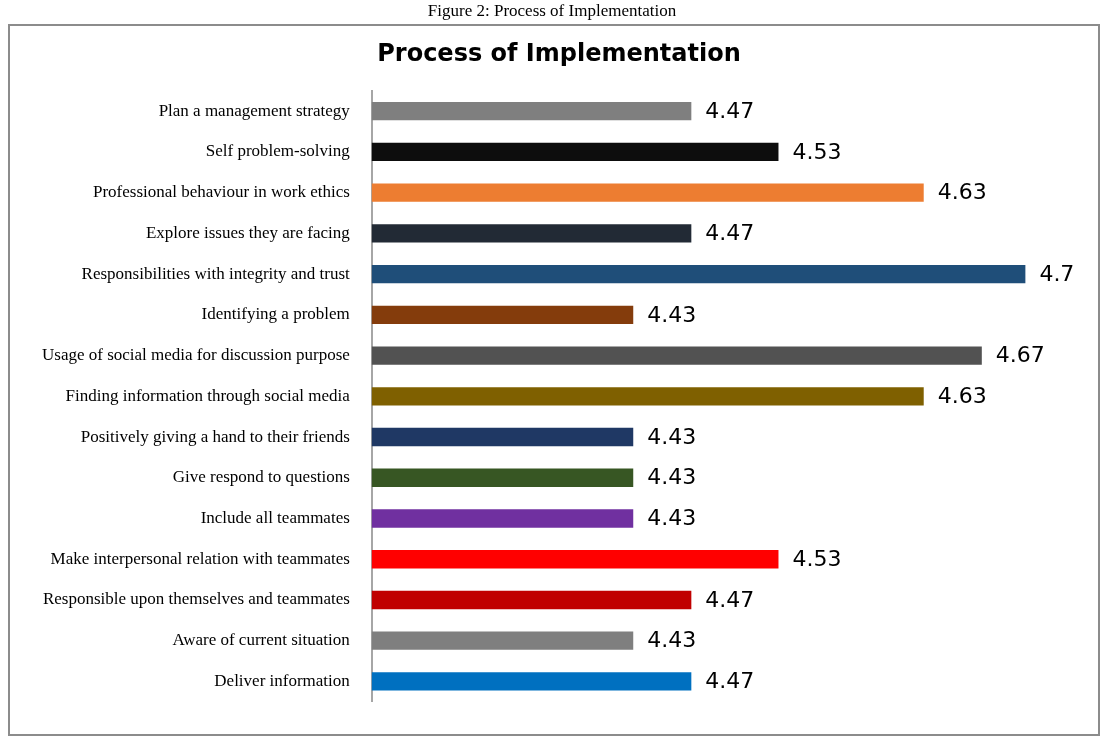  I want to click on y-tick-label: Include all teammates, so click(275, 517).